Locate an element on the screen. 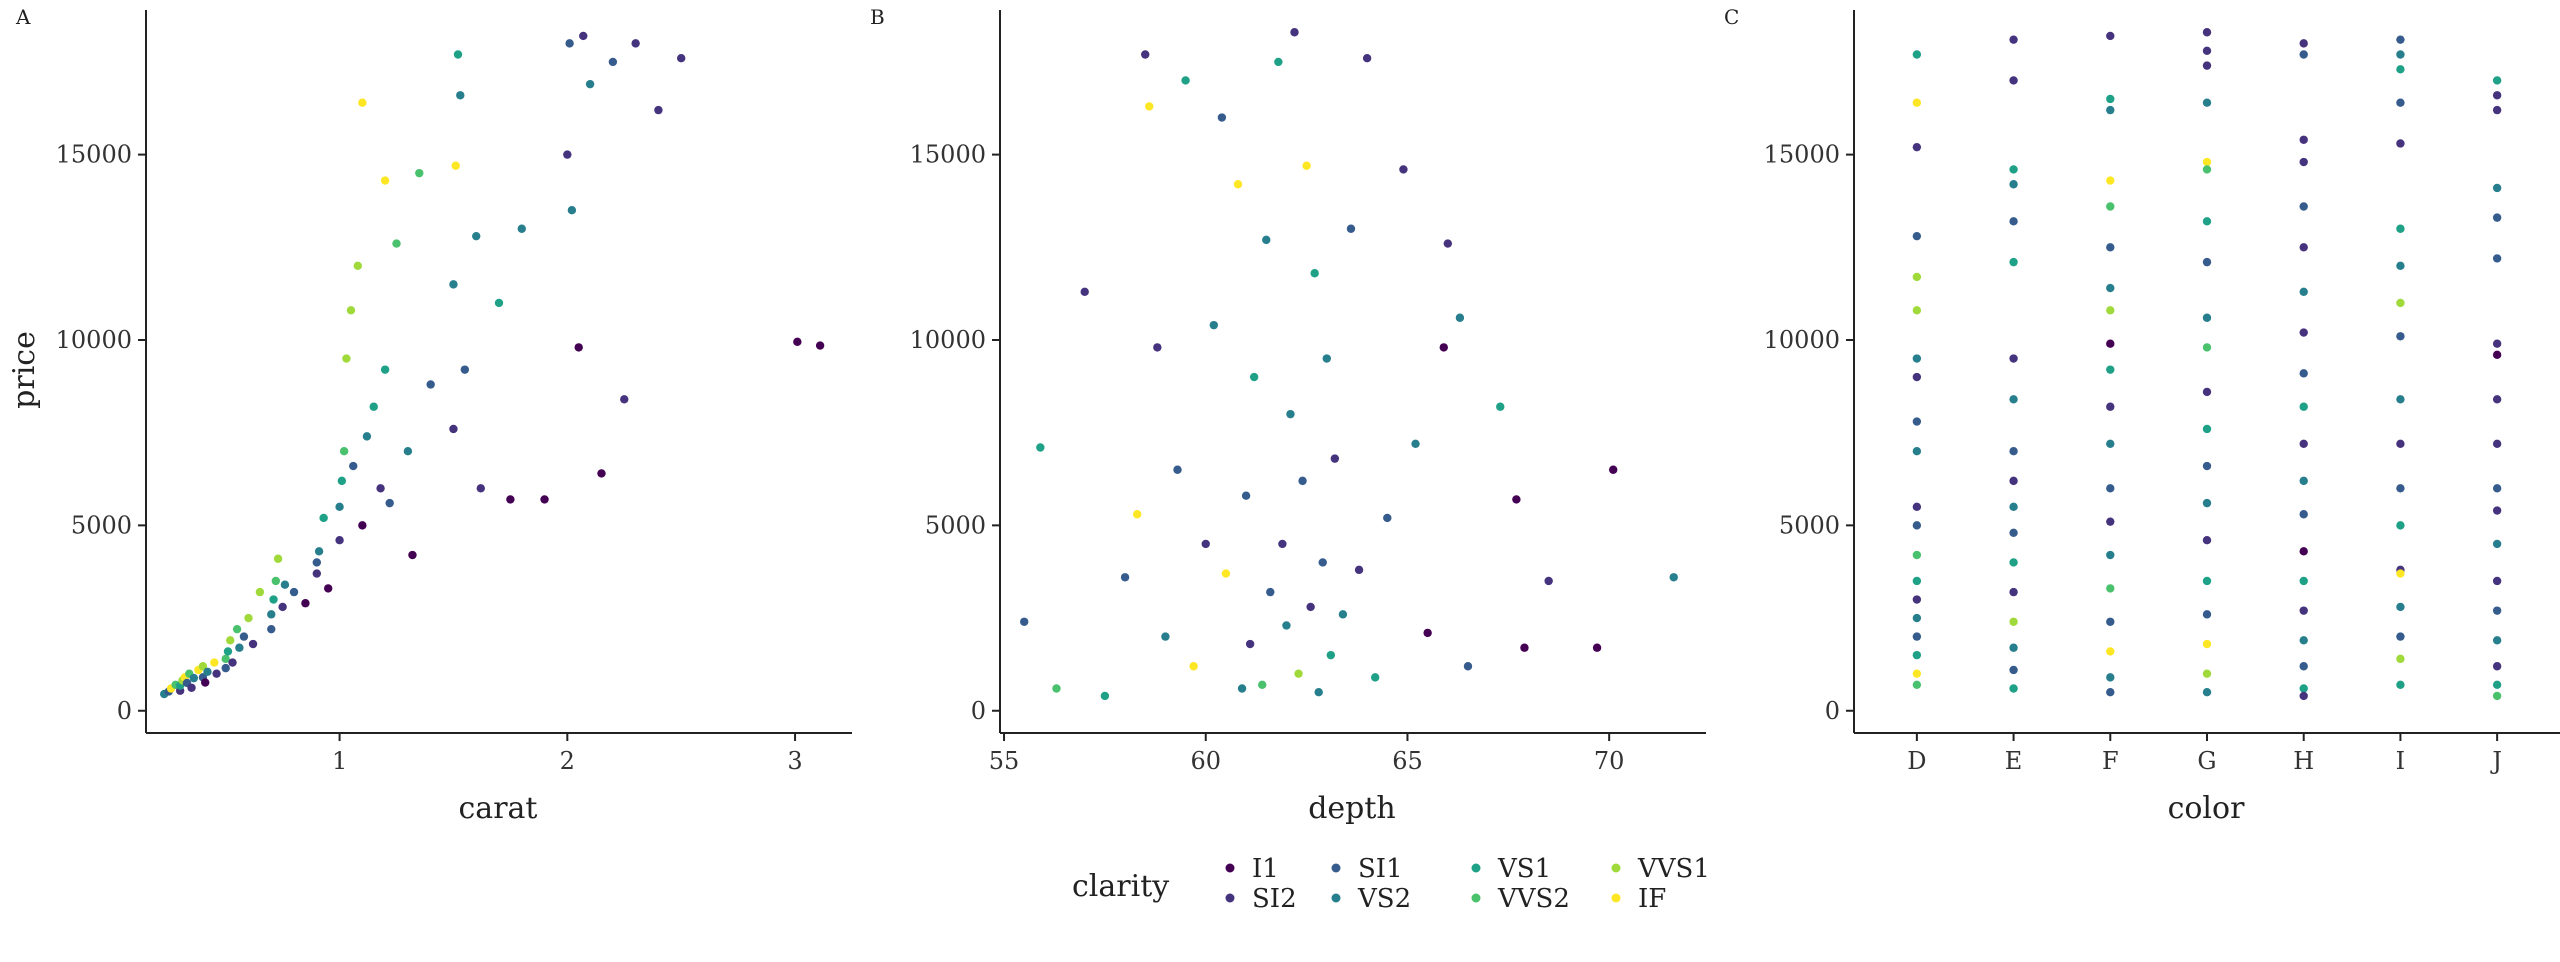 Image resolution: width=2560 pixels, height=962 pixels. x-tick-label: 55 is located at coordinates (1004, 761).